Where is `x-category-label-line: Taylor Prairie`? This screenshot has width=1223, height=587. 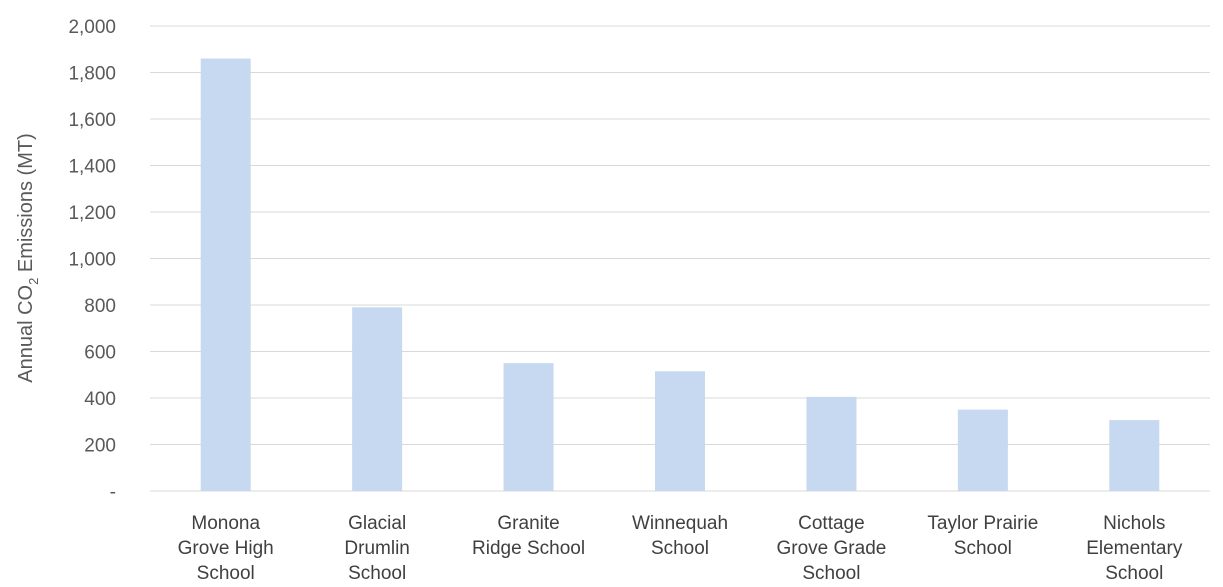 x-category-label-line: Taylor Prairie is located at coordinates (982, 523).